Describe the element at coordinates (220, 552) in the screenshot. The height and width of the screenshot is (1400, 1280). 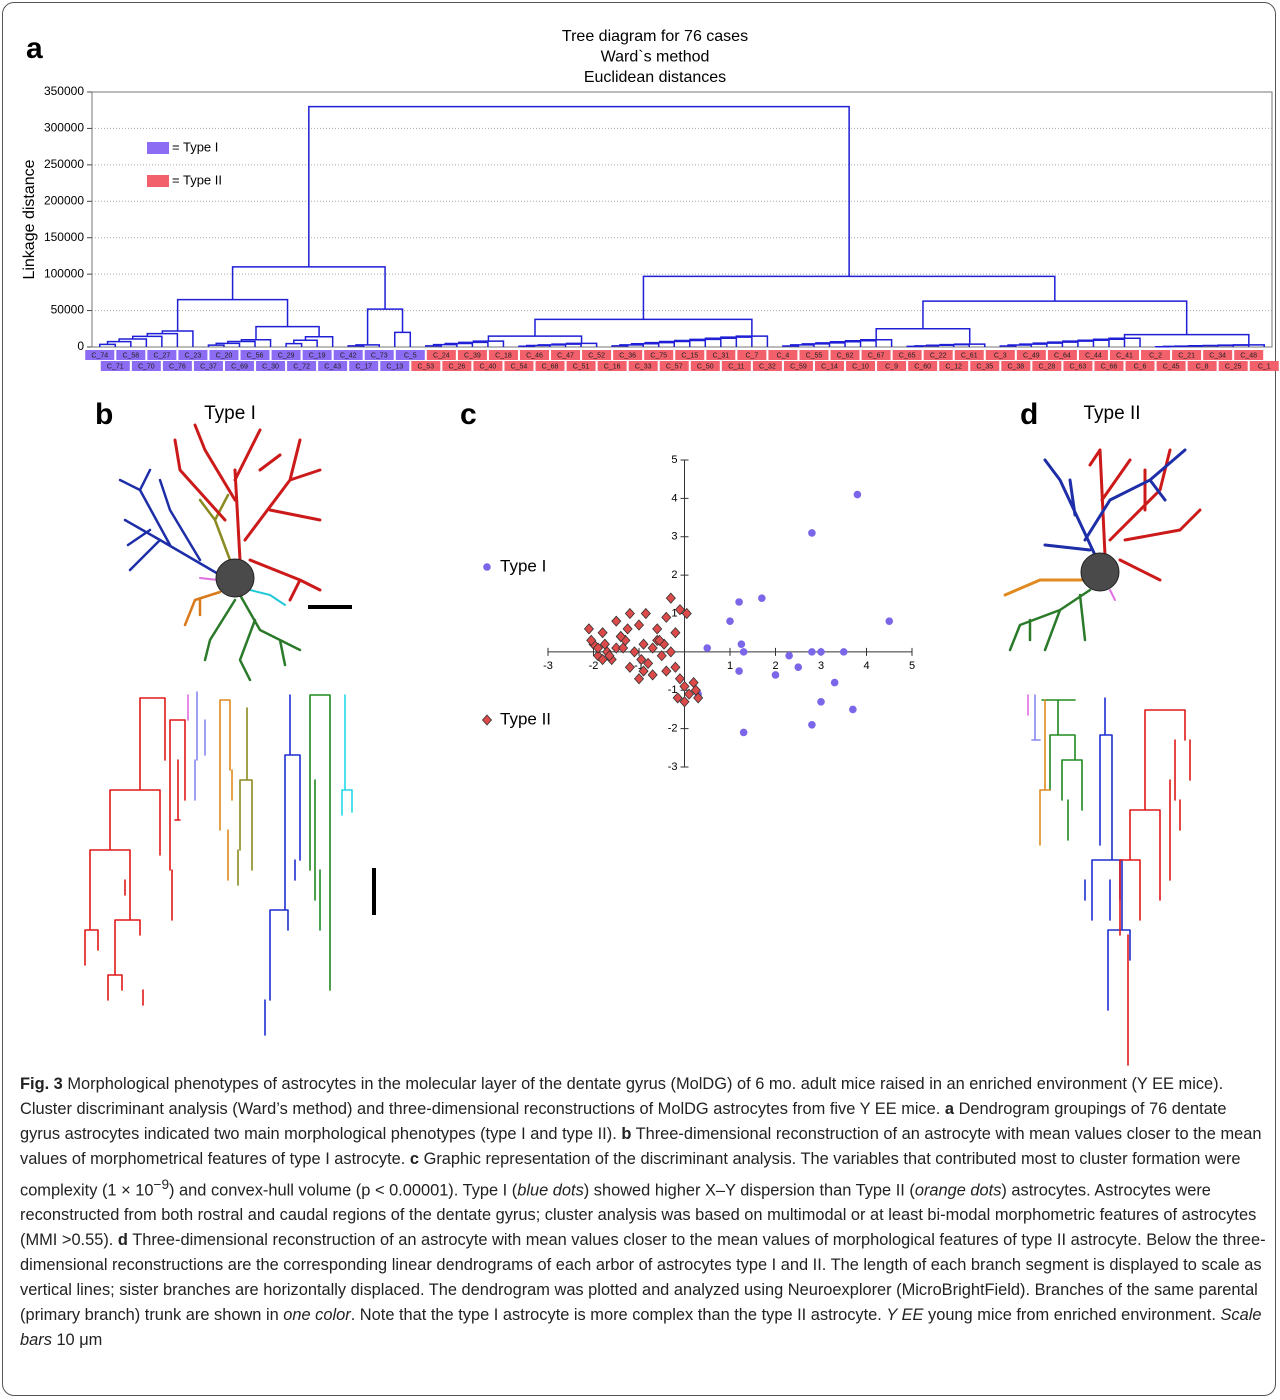
I see `astrocyte-type-i` at that location.